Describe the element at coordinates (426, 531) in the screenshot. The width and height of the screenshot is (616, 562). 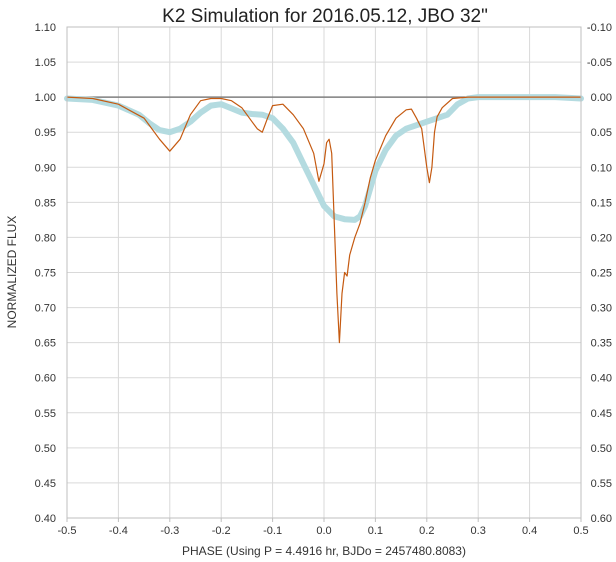
I see `x-tick-label: 0.2` at that location.